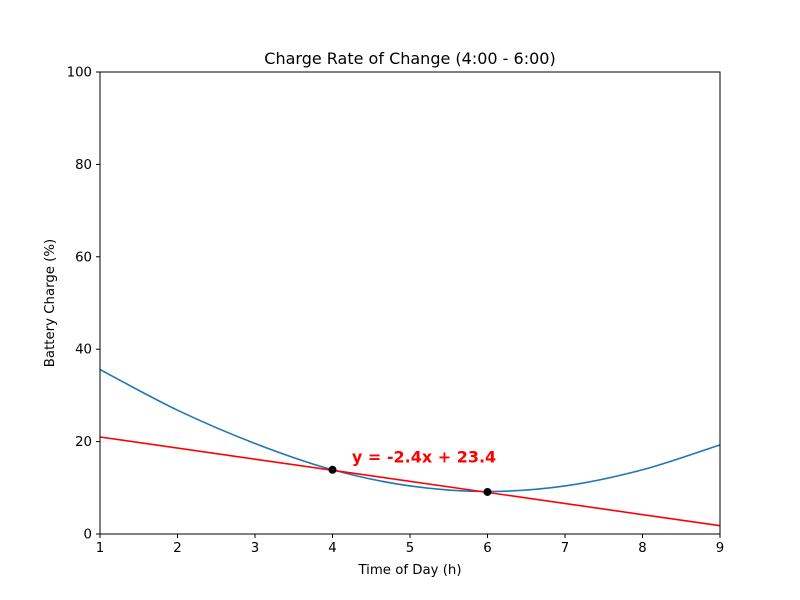  I want to click on chart-title: Charge Rate of Change (4:00 - 6:00), so click(409, 58).